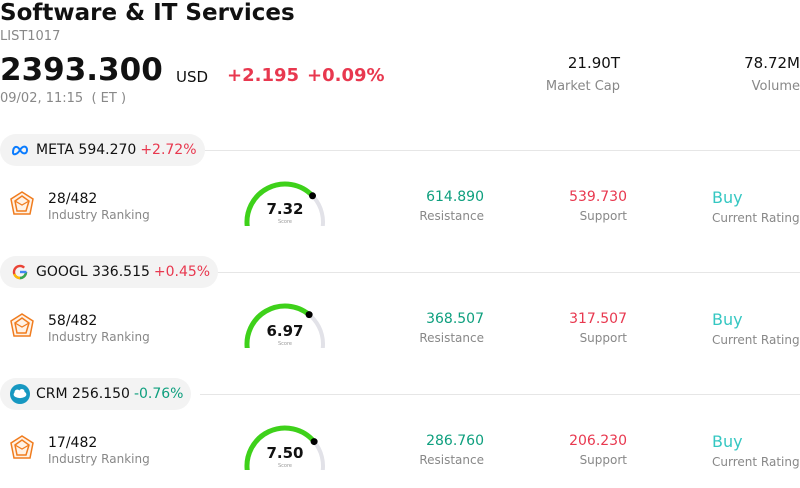 The width and height of the screenshot is (800, 488). I want to click on stock-change-pct: +2.72%, so click(168, 150).